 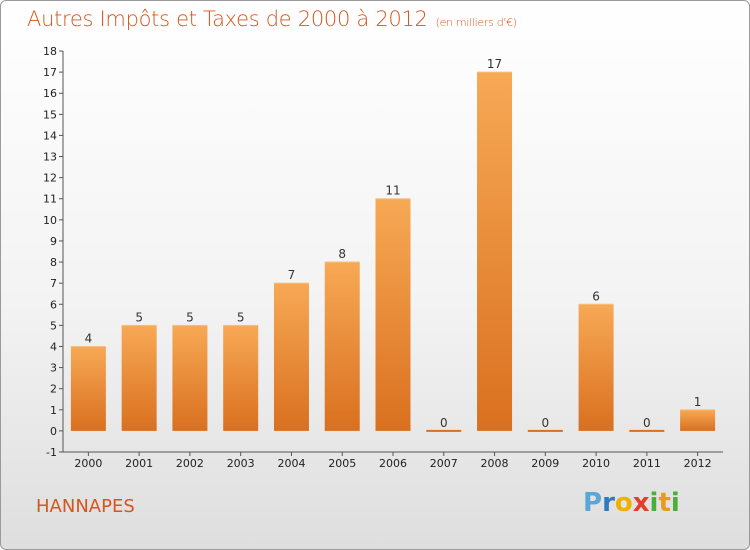 What do you see at coordinates (291, 463) in the screenshot?
I see `x-tick-label: 2004` at bounding box center [291, 463].